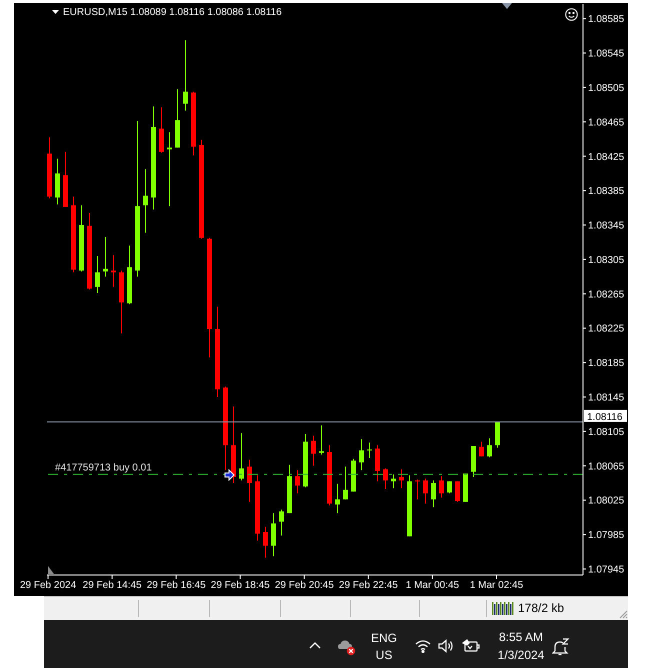 This screenshot has width=668, height=668. What do you see at coordinates (606, 466) in the screenshot?
I see `y-tick-label: 1.08065` at bounding box center [606, 466].